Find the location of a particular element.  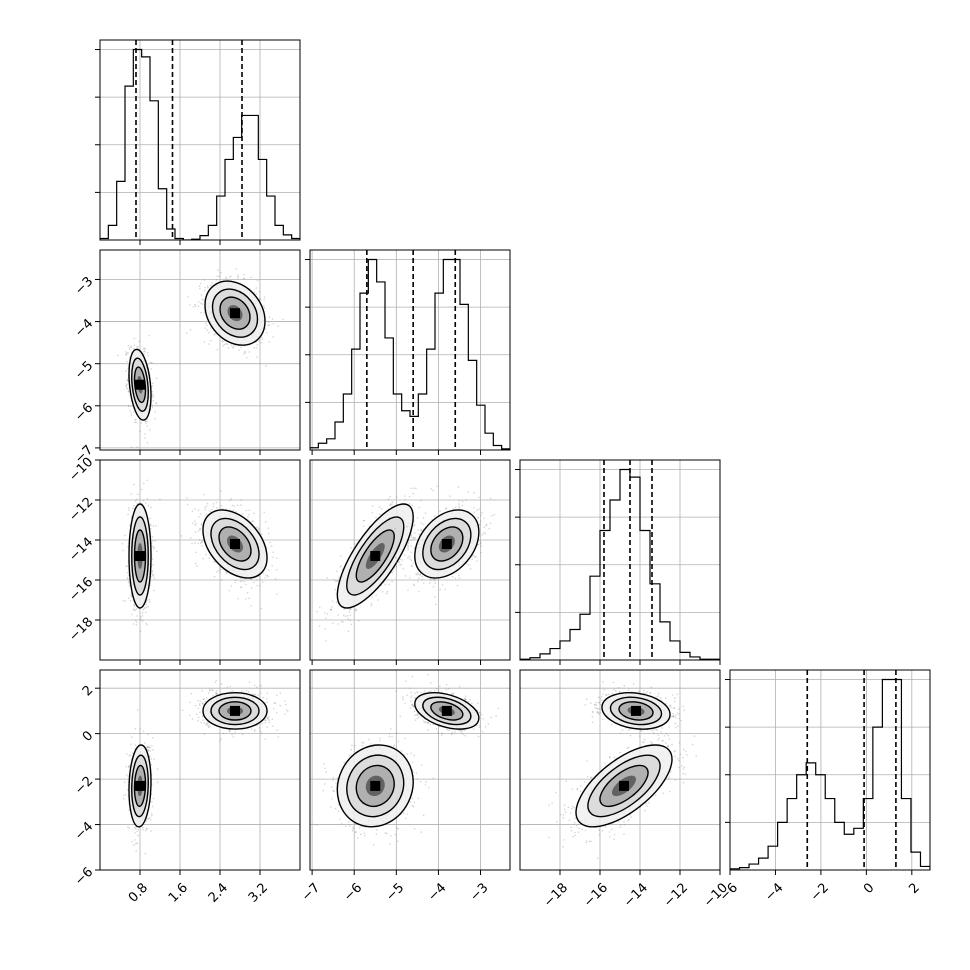

density-peak is located at coordinates (235, 544).